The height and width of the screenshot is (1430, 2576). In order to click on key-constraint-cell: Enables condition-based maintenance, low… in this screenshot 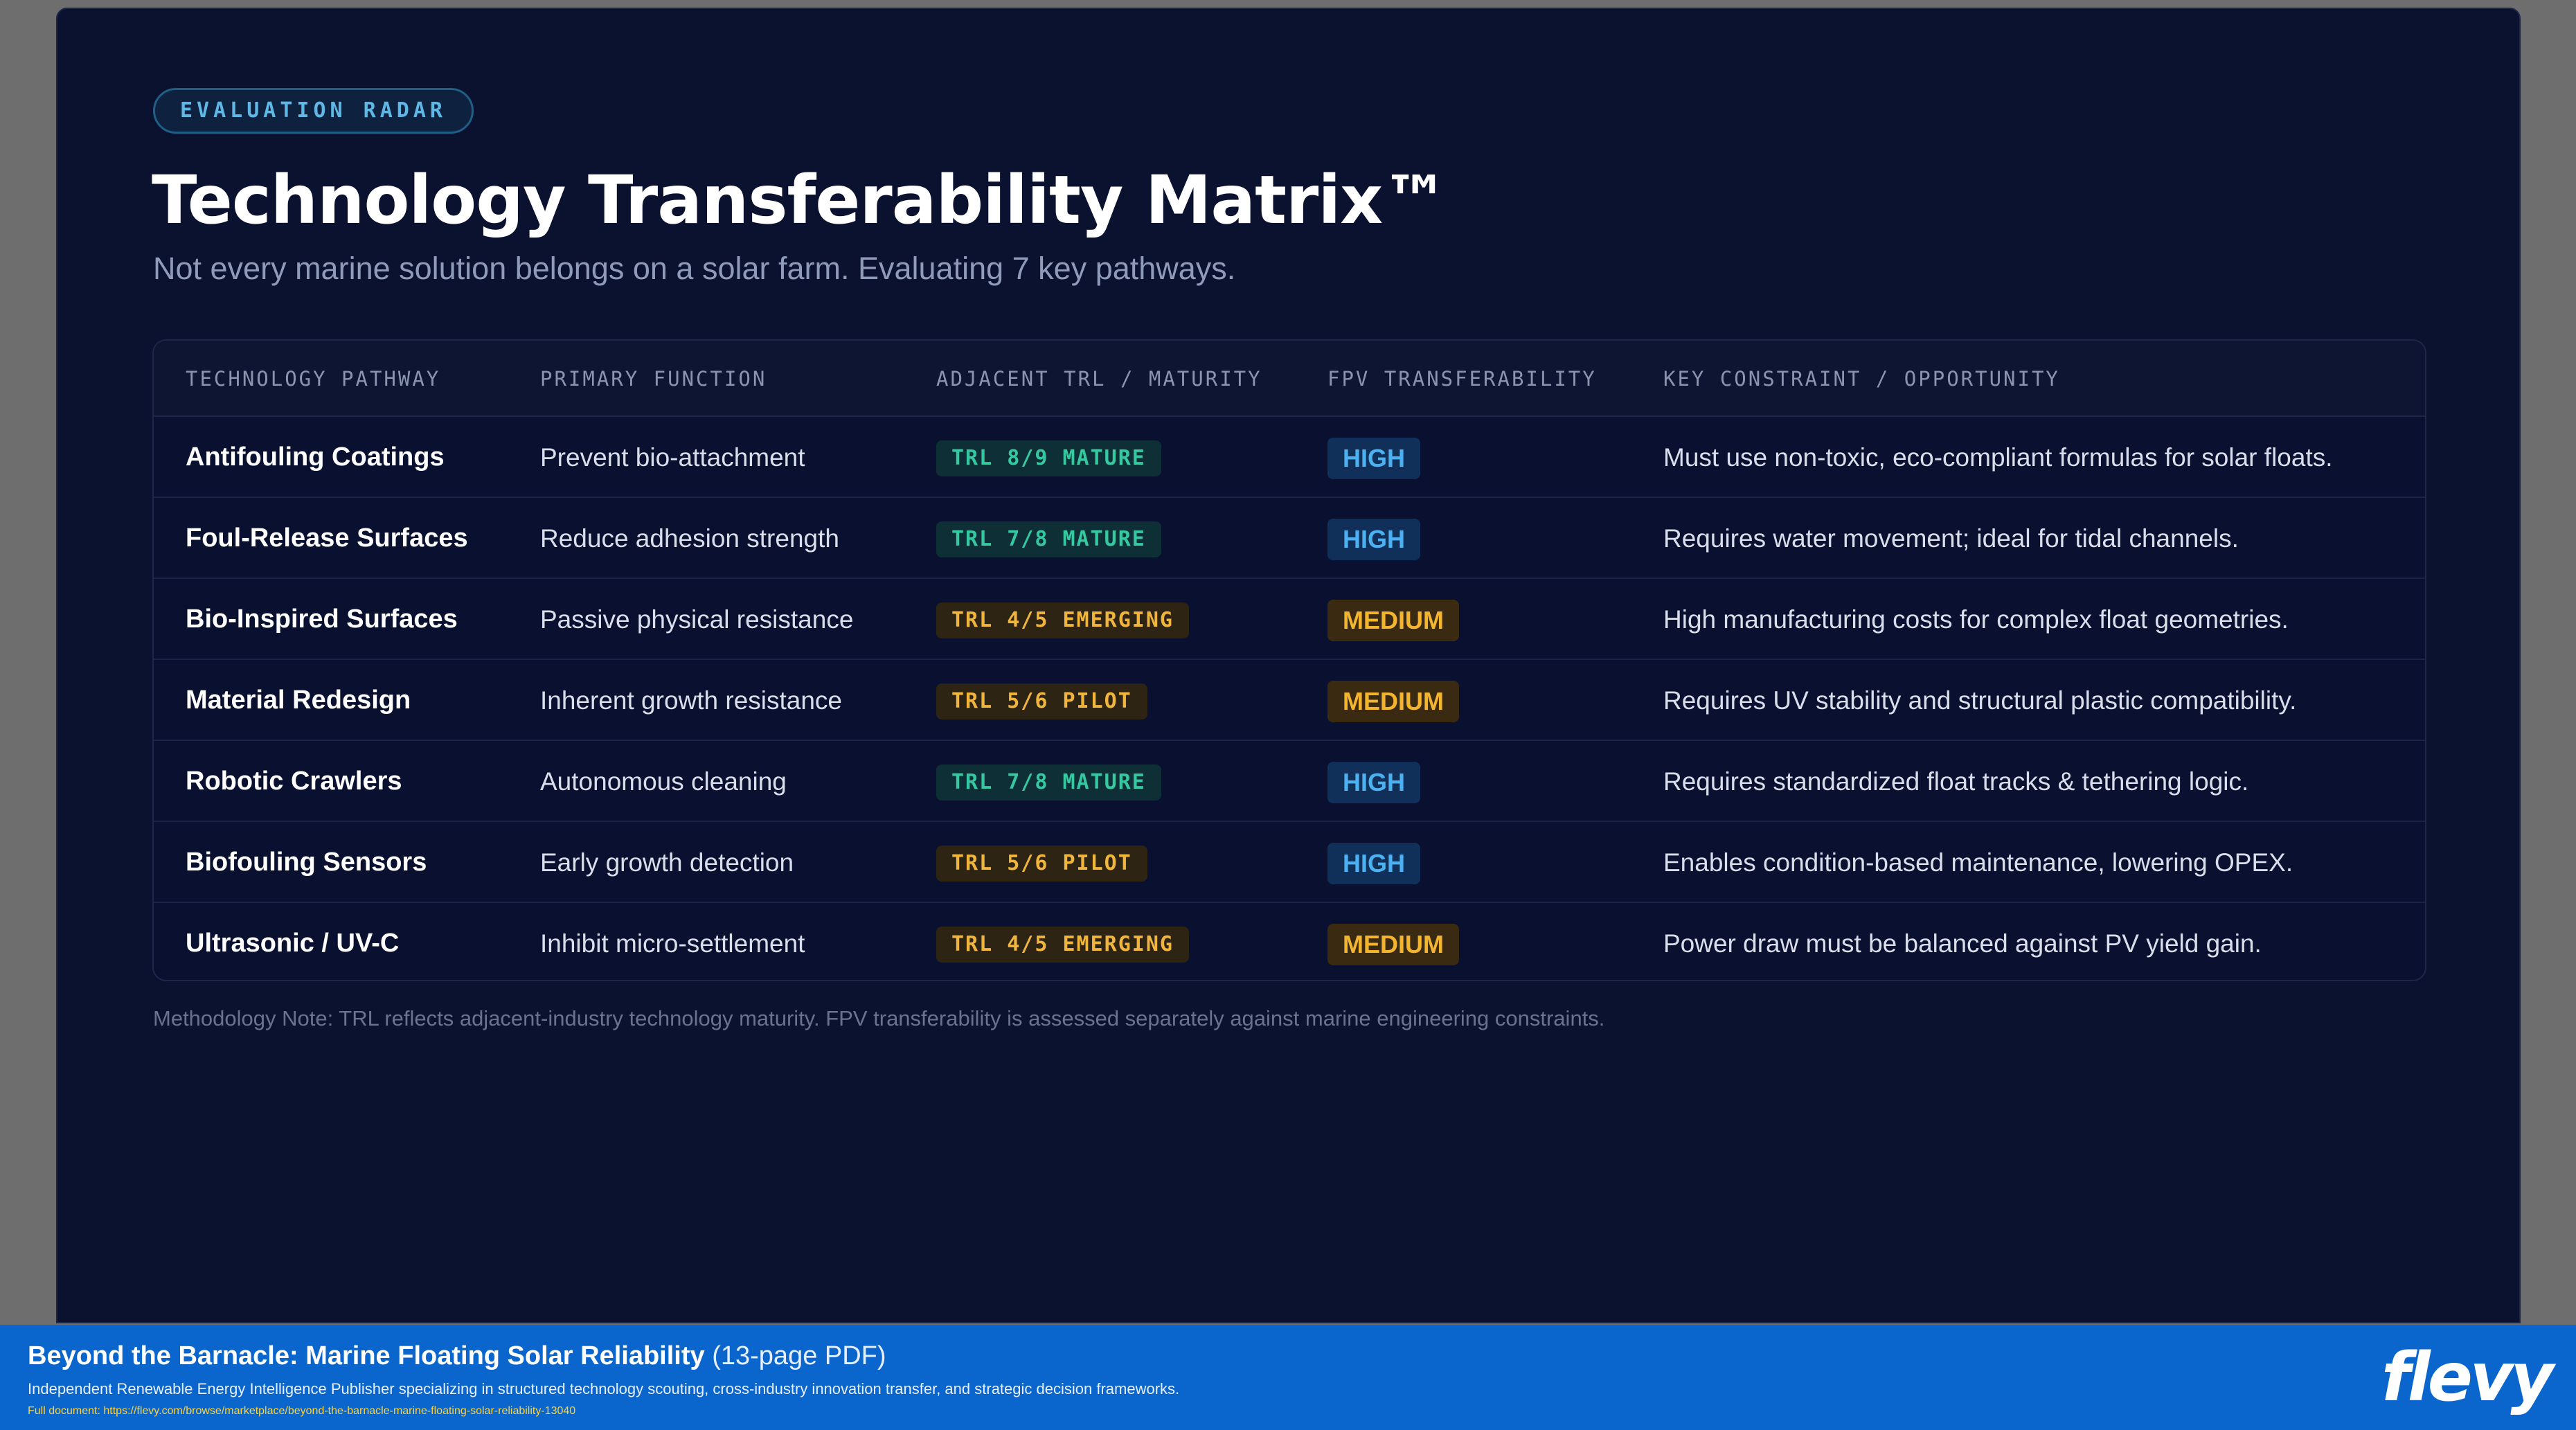, I will do `click(1978, 862)`.